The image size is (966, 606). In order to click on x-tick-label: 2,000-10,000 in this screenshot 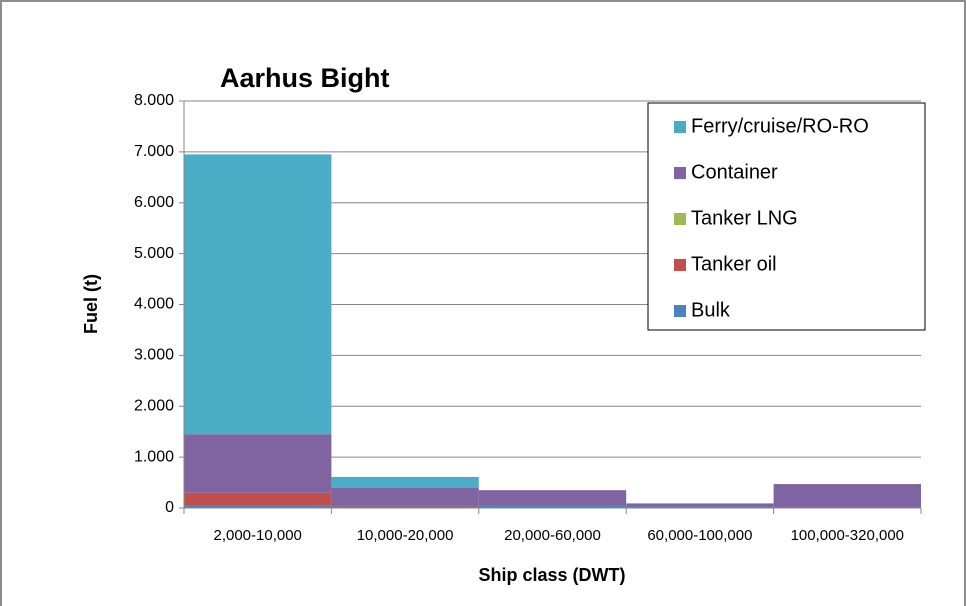, I will do `click(257, 535)`.